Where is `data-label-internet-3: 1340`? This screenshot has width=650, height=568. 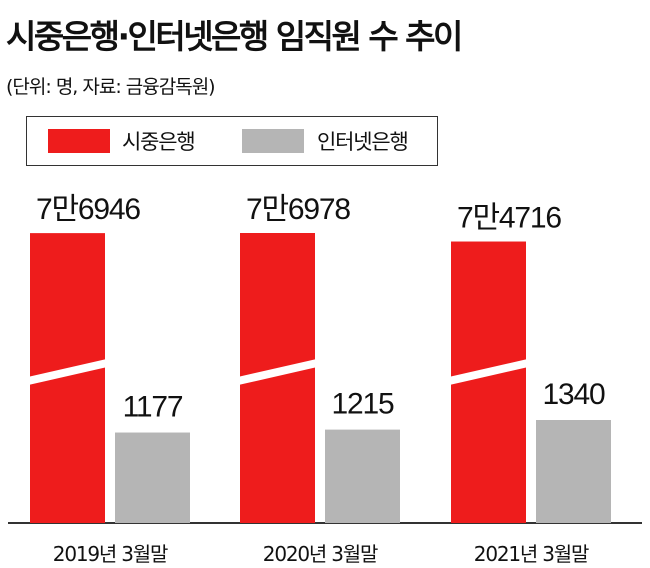 data-label-internet-3: 1340 is located at coordinates (574, 394).